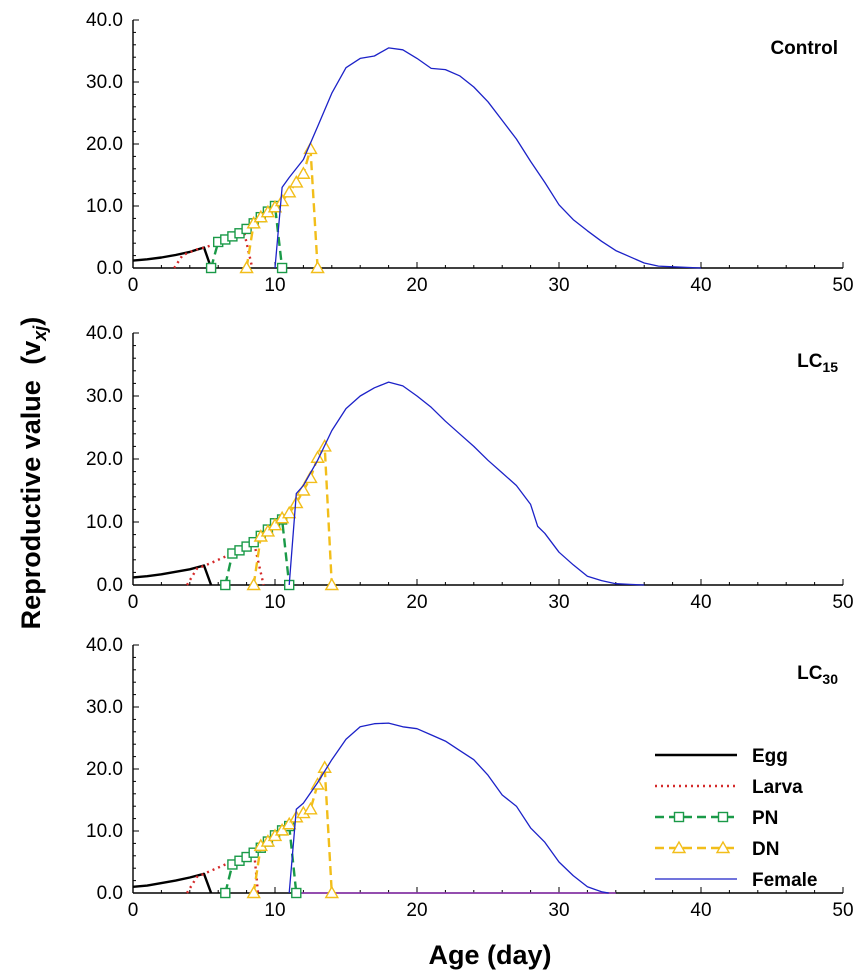 This screenshot has width=868, height=978. I want to click on panel-title: LC30, so click(817, 675).